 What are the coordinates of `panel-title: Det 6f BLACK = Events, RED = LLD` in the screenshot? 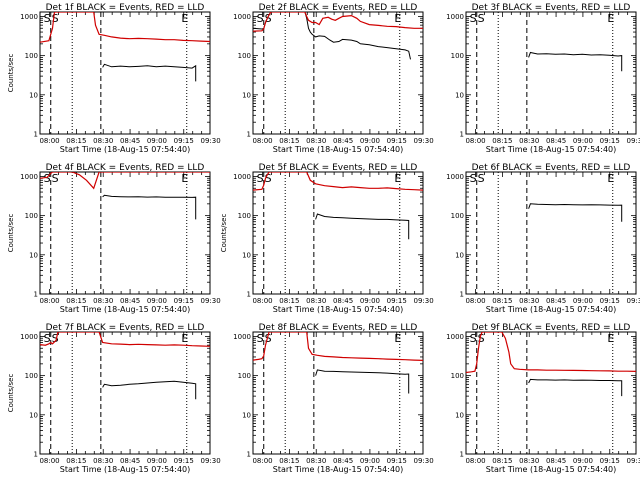 It's located at (551, 168).